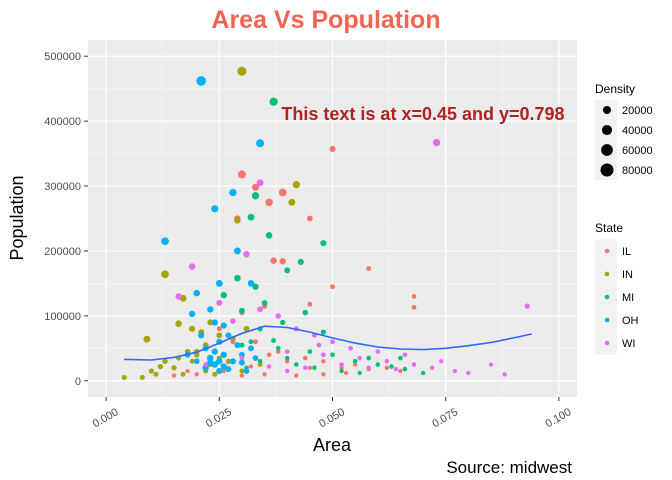 Image resolution: width=672 pixels, height=480 pixels. Describe the element at coordinates (637, 151) in the screenshot. I see `size-legend-label: 60000` at that location.